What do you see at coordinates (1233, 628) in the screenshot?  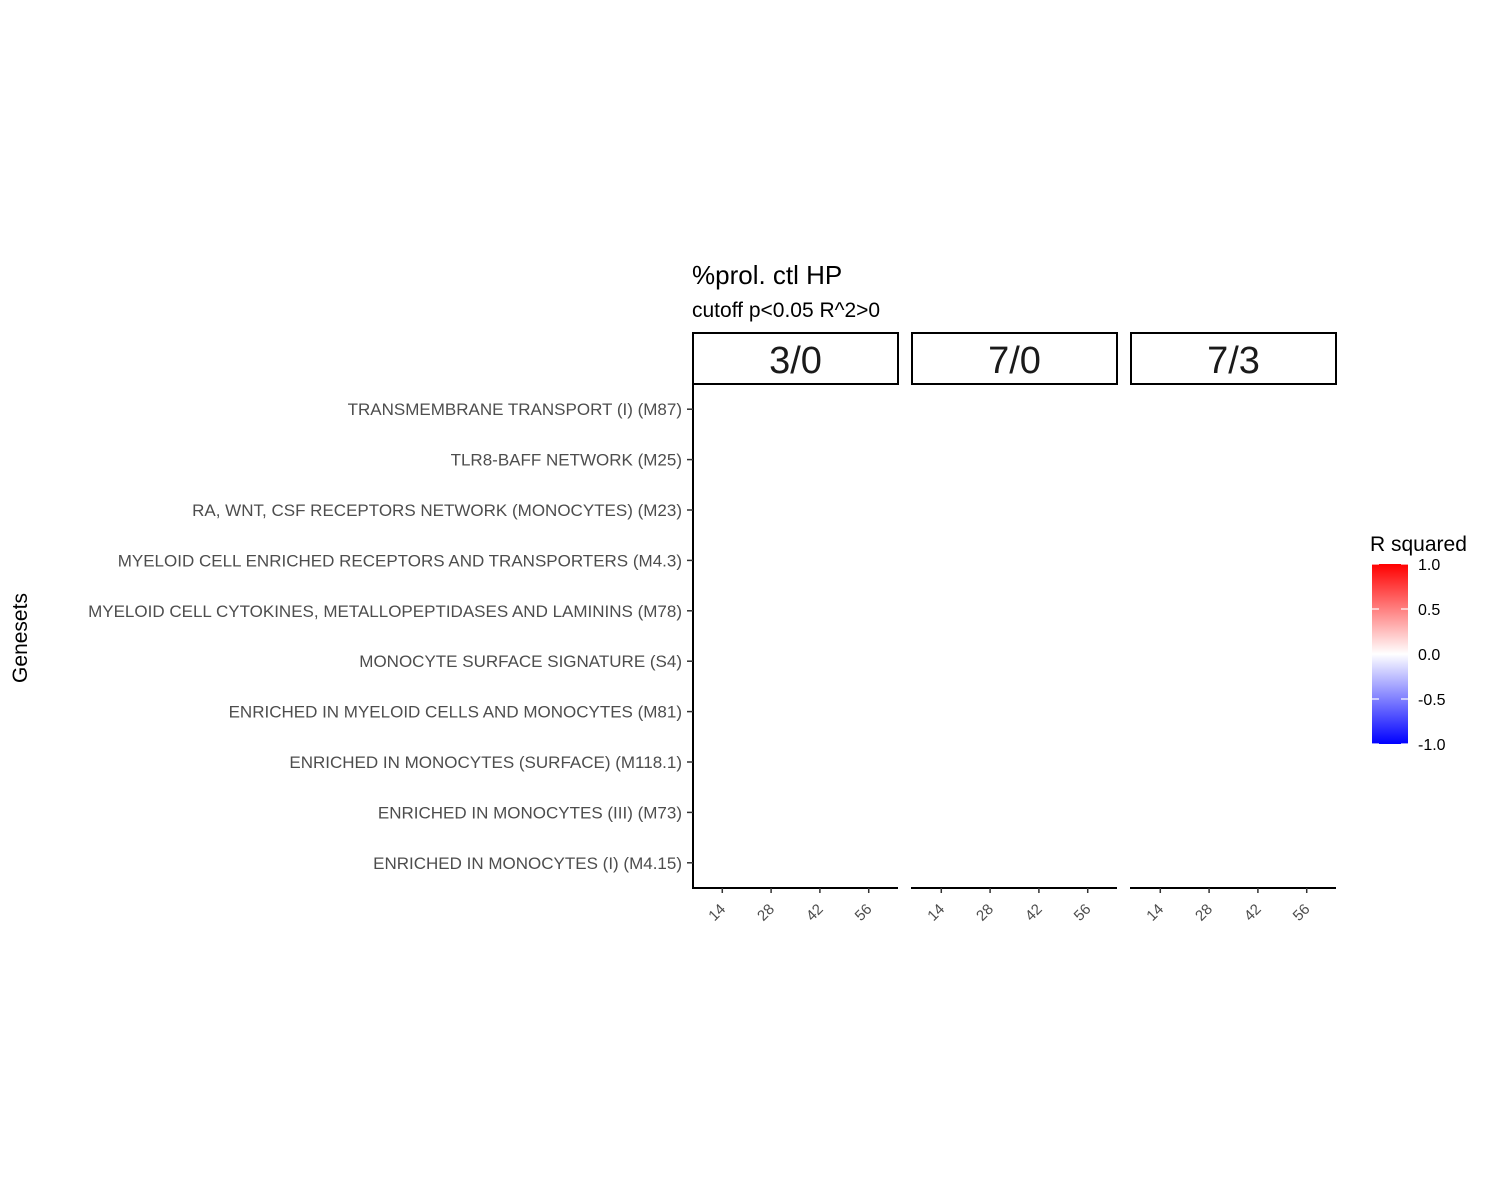 I see `facet-panel: 7/3 14 28 42 56` at bounding box center [1233, 628].